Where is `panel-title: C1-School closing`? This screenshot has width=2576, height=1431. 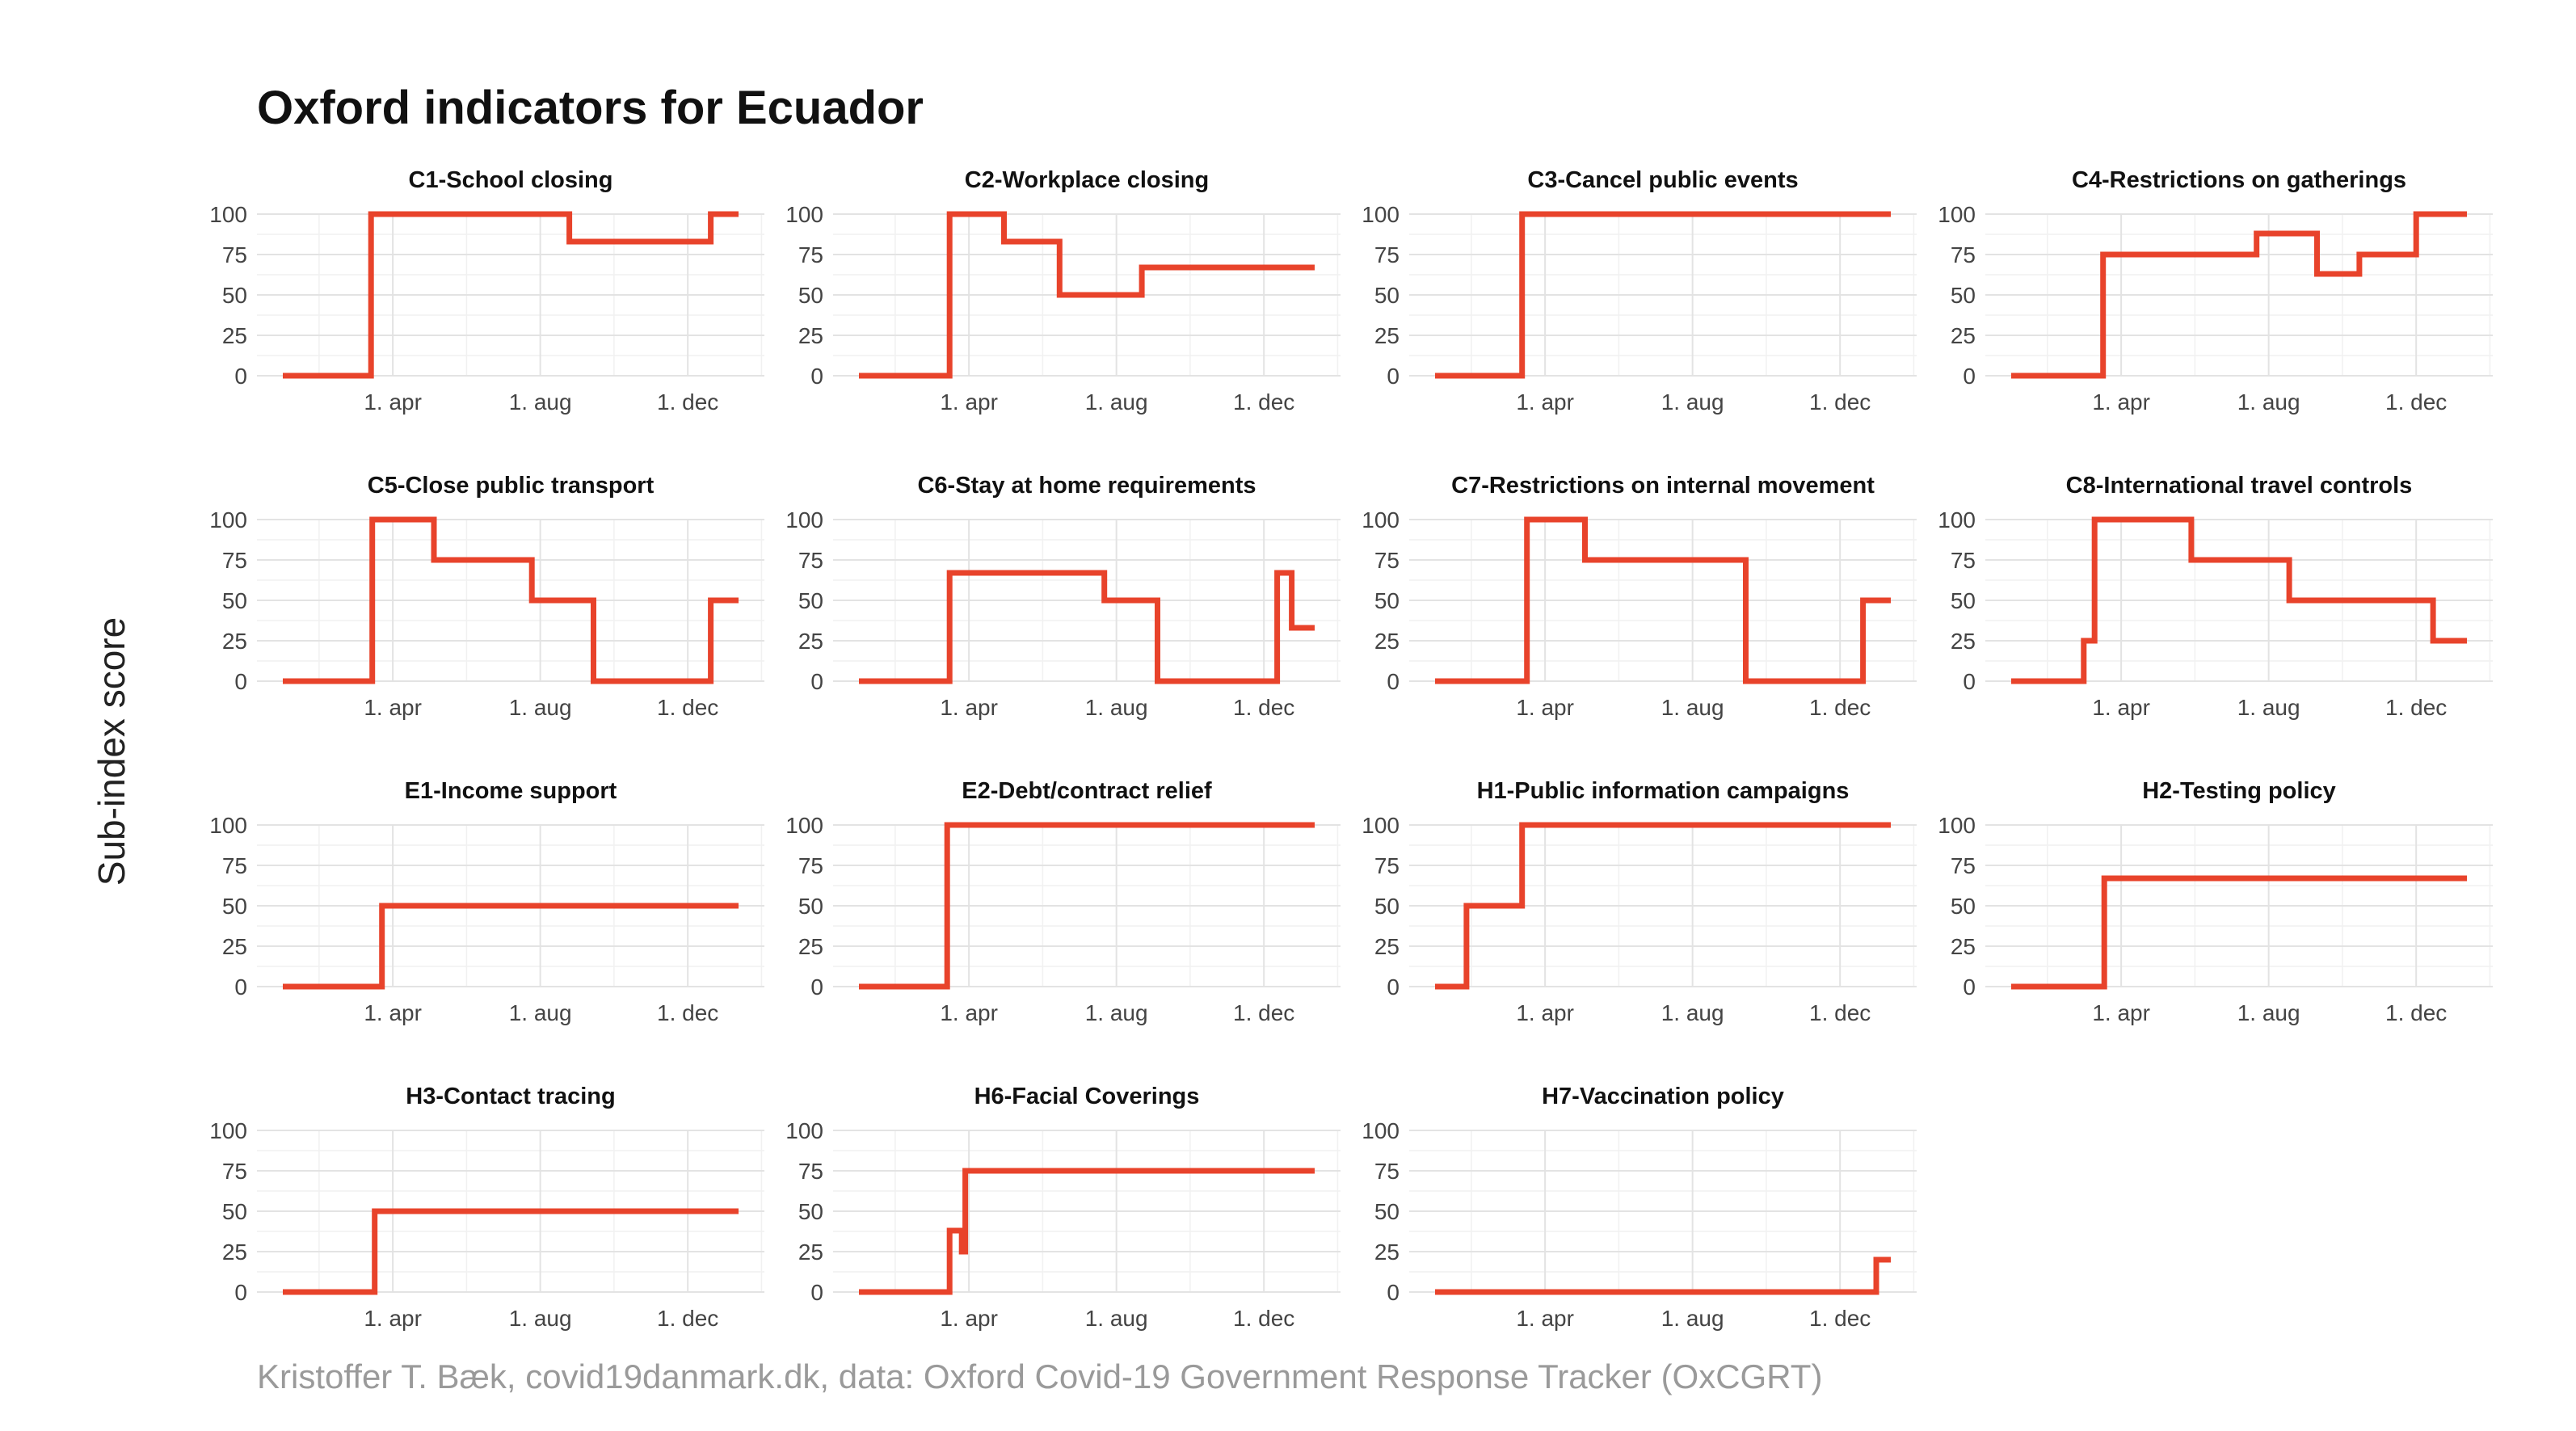 panel-title: C1-School closing is located at coordinates (511, 180).